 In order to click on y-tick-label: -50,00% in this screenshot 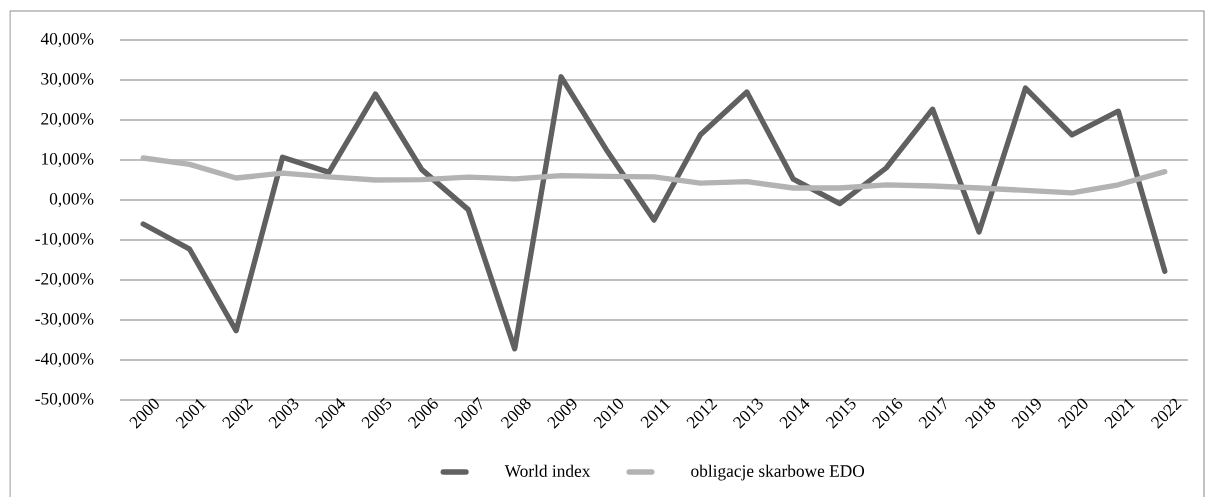, I will do `click(64, 400)`.